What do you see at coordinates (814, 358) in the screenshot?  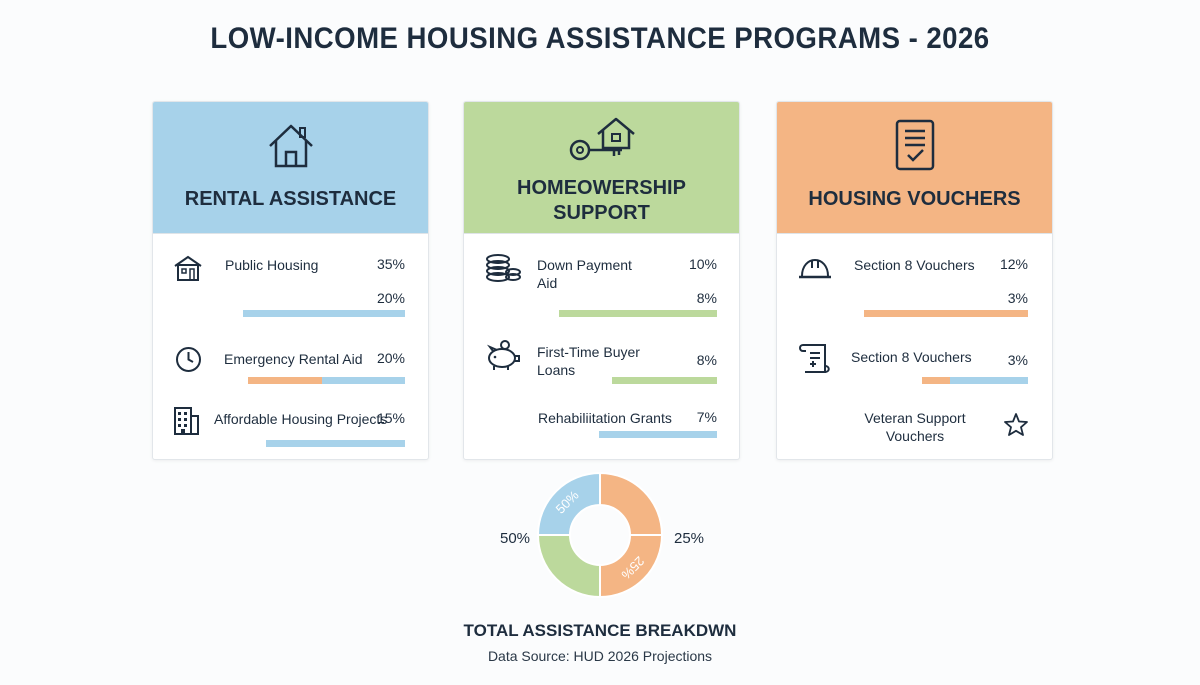 I see `scroll-icon` at bounding box center [814, 358].